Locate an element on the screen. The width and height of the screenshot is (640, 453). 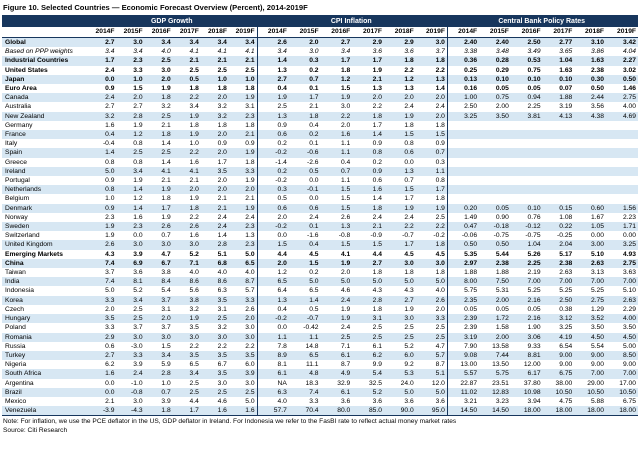
cbr-value: 0.05 is located at coordinates (534, 89).